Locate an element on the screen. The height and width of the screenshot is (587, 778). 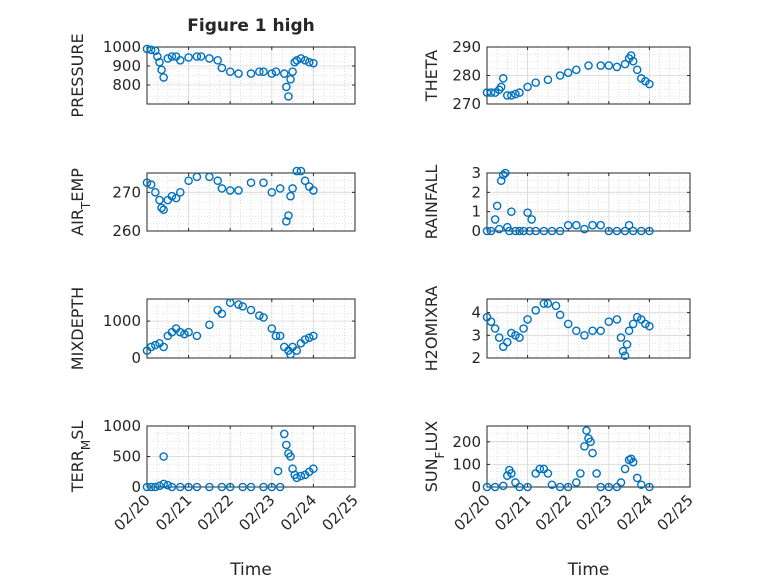
subplot-4: 01 23 RAINFALL is located at coordinates (556, 202).